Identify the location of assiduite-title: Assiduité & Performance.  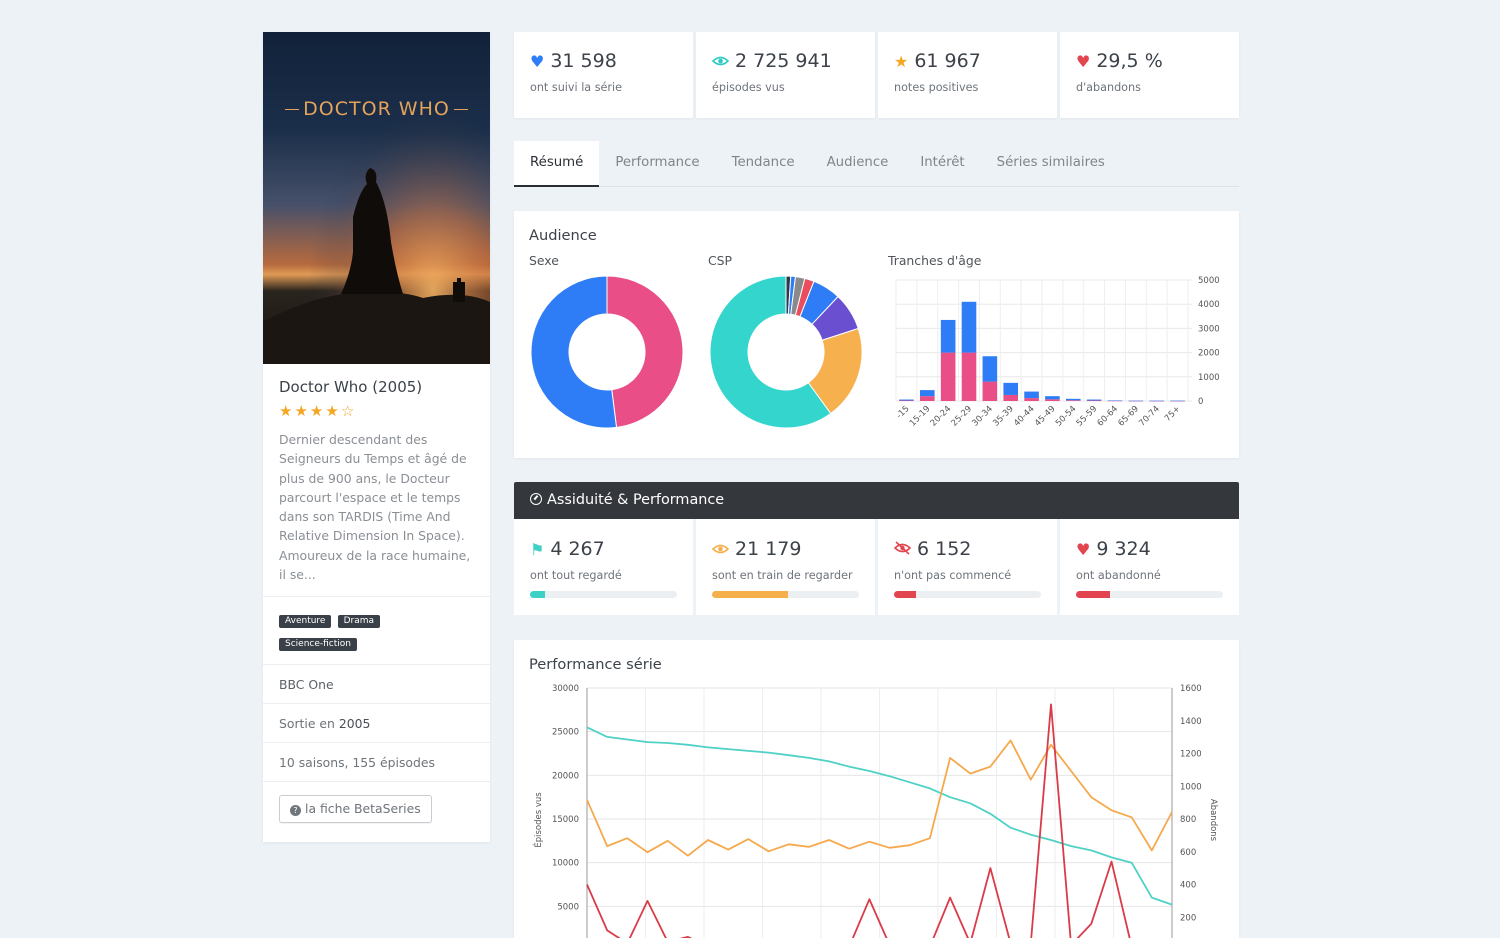
(636, 500).